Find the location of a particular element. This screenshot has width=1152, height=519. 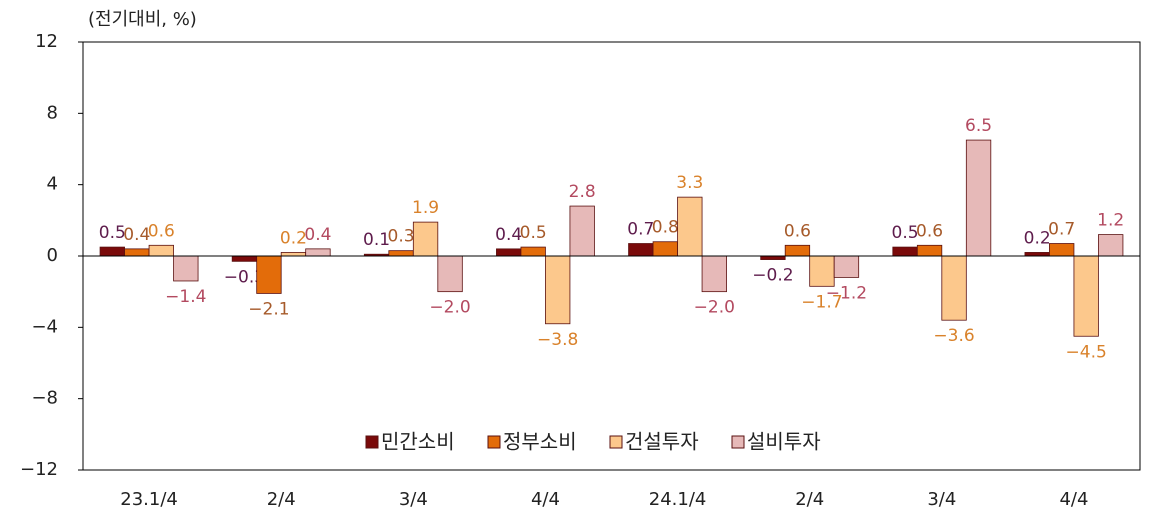

x-tick-label: 23.1/4 is located at coordinates (149, 499).